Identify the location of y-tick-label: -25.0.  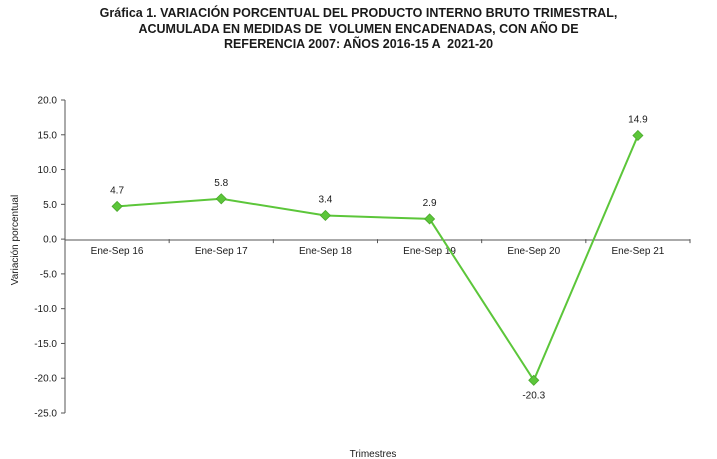
(45, 414).